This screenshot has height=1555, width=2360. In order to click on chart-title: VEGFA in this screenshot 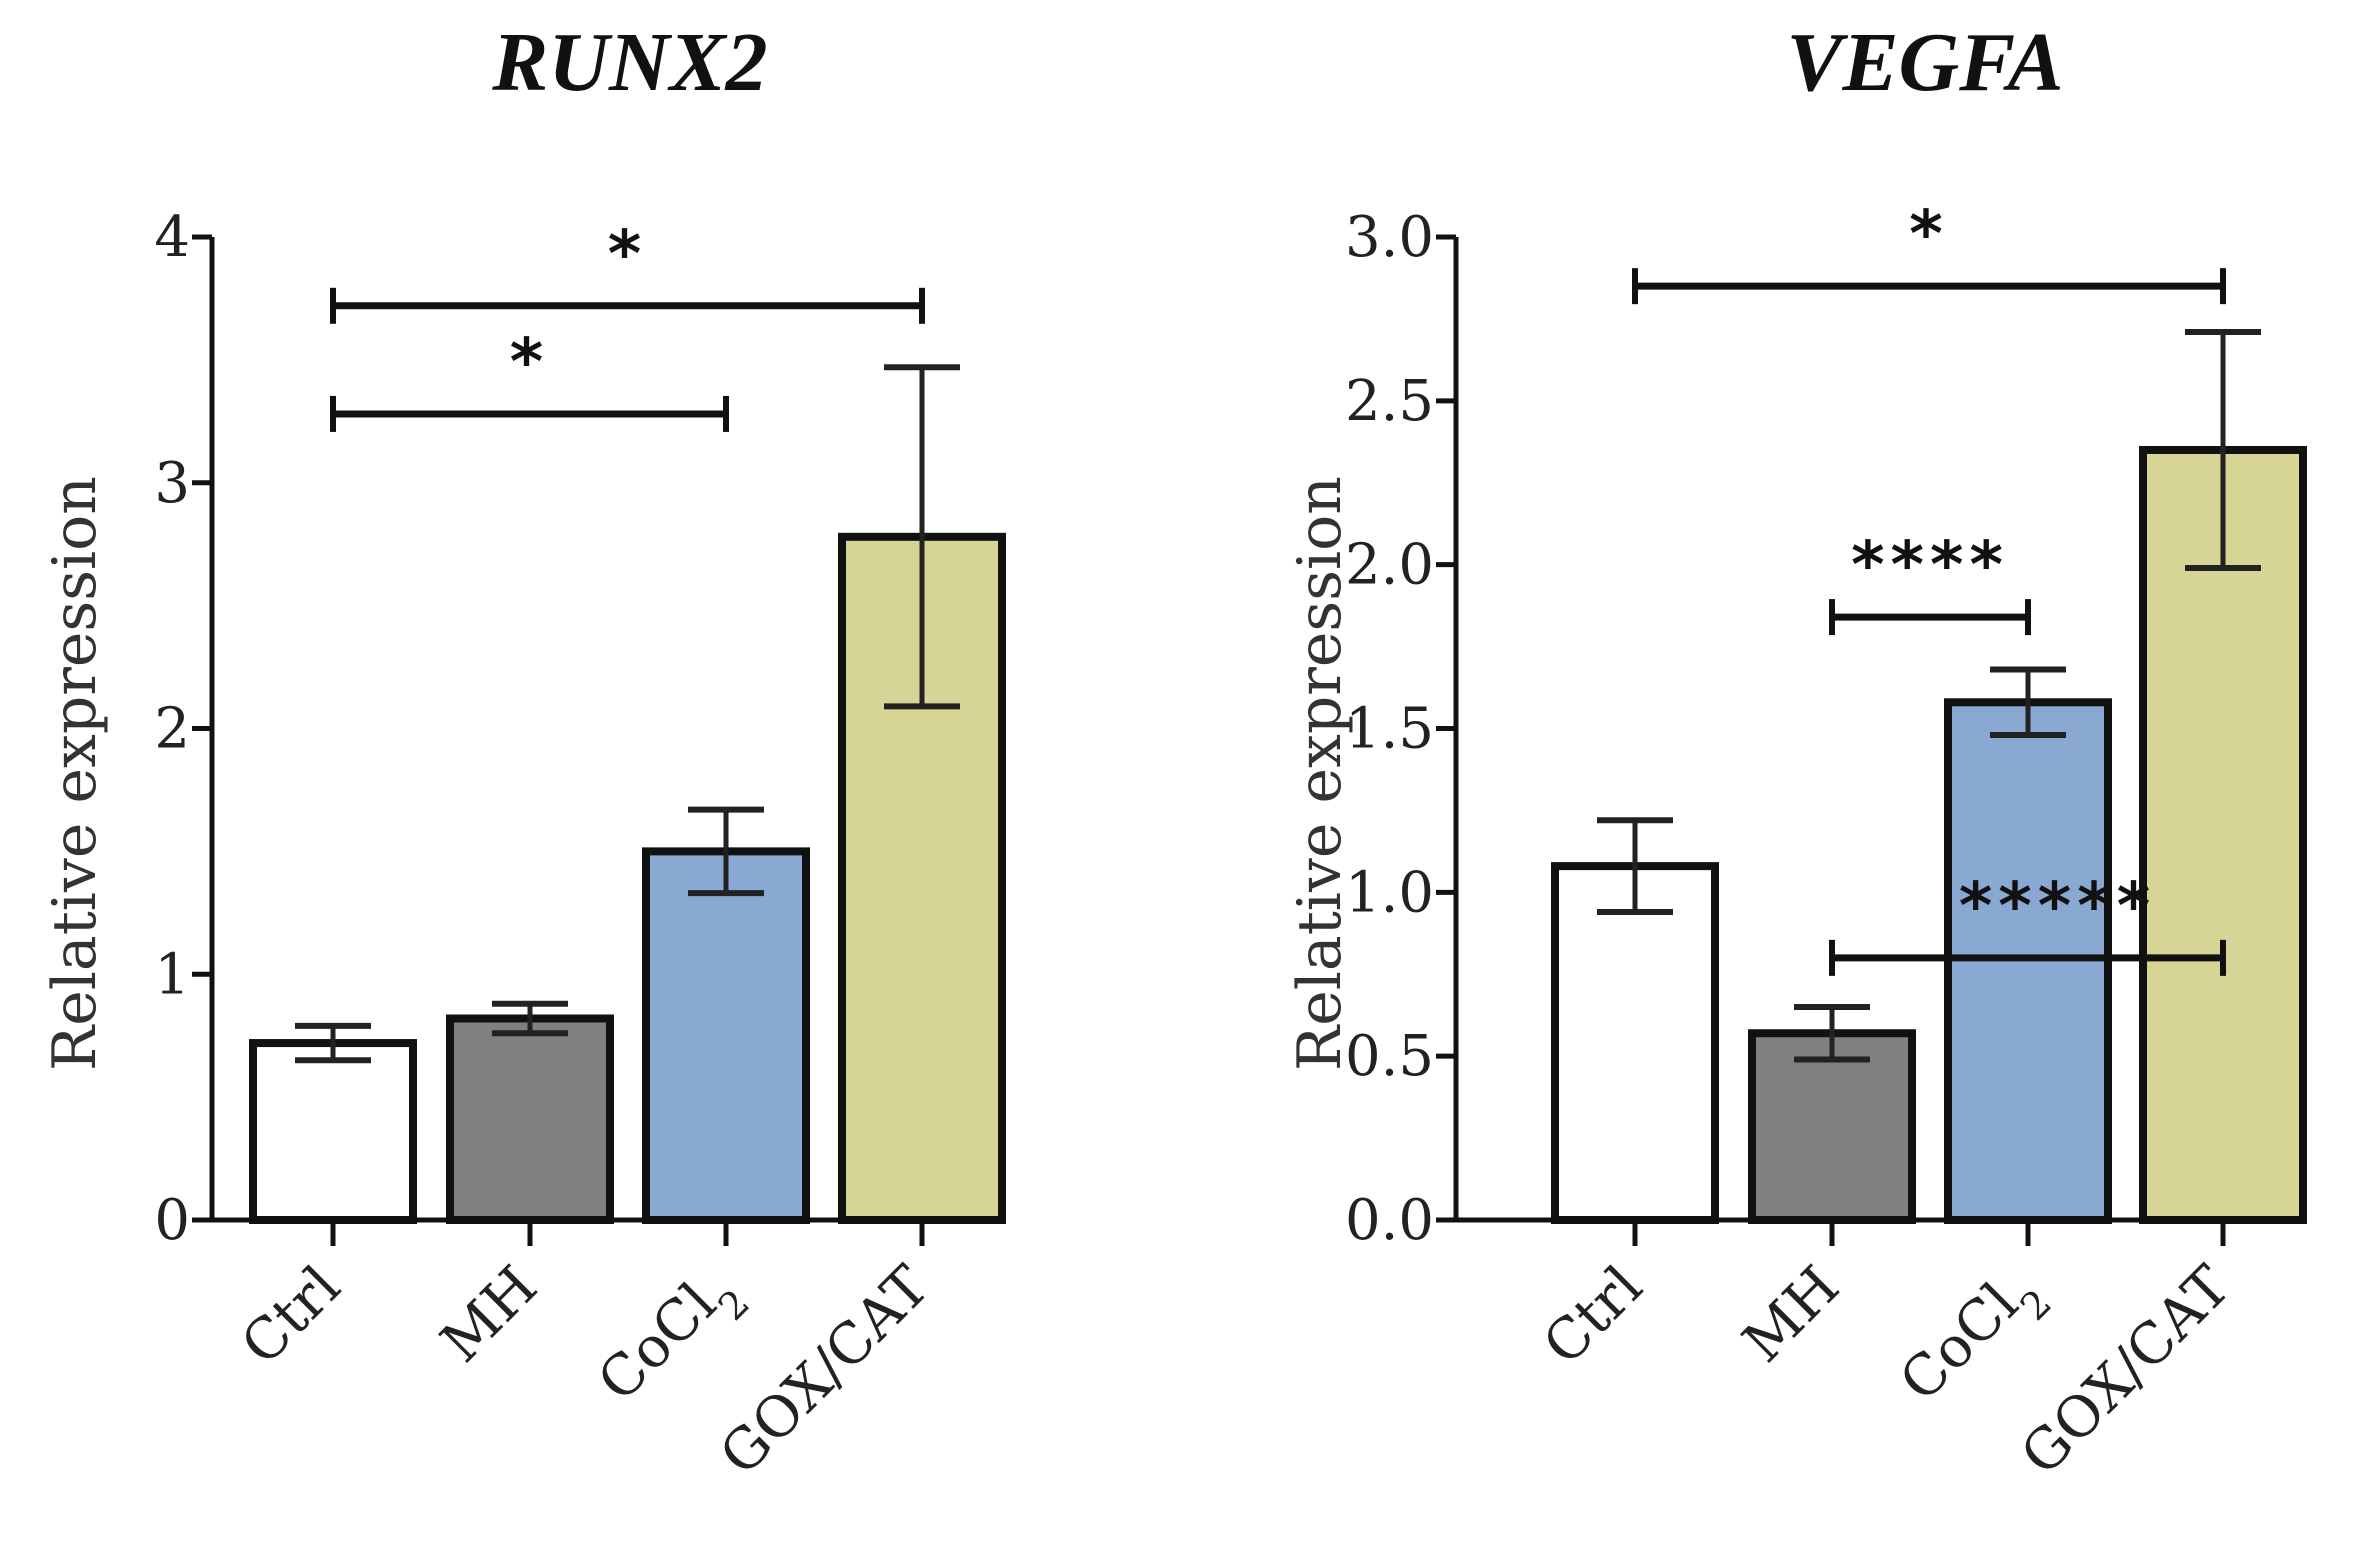, I will do `click(1924, 62)`.